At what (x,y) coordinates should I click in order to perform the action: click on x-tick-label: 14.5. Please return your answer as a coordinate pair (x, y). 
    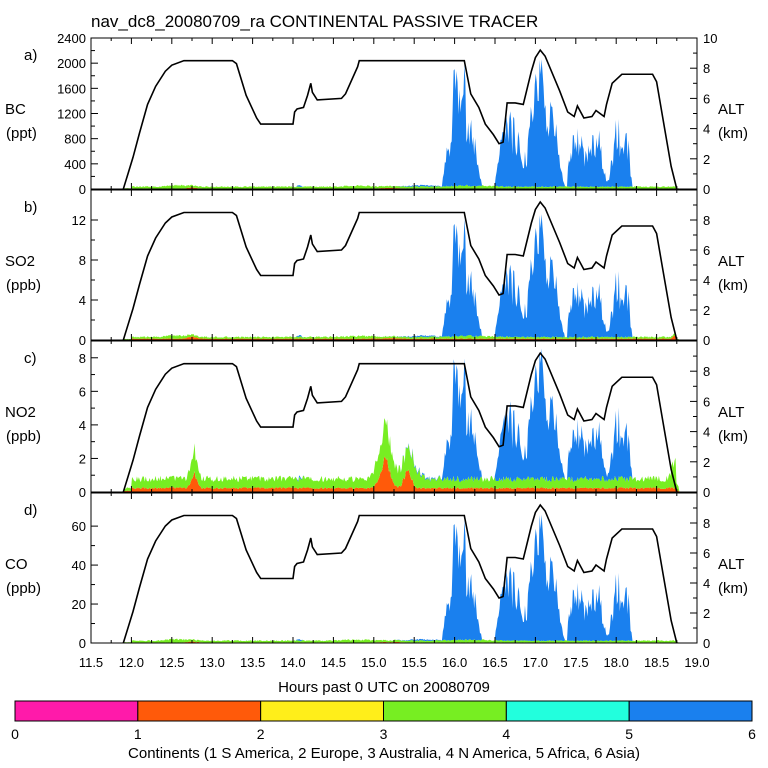
    Looking at the image, I should click on (333, 662).